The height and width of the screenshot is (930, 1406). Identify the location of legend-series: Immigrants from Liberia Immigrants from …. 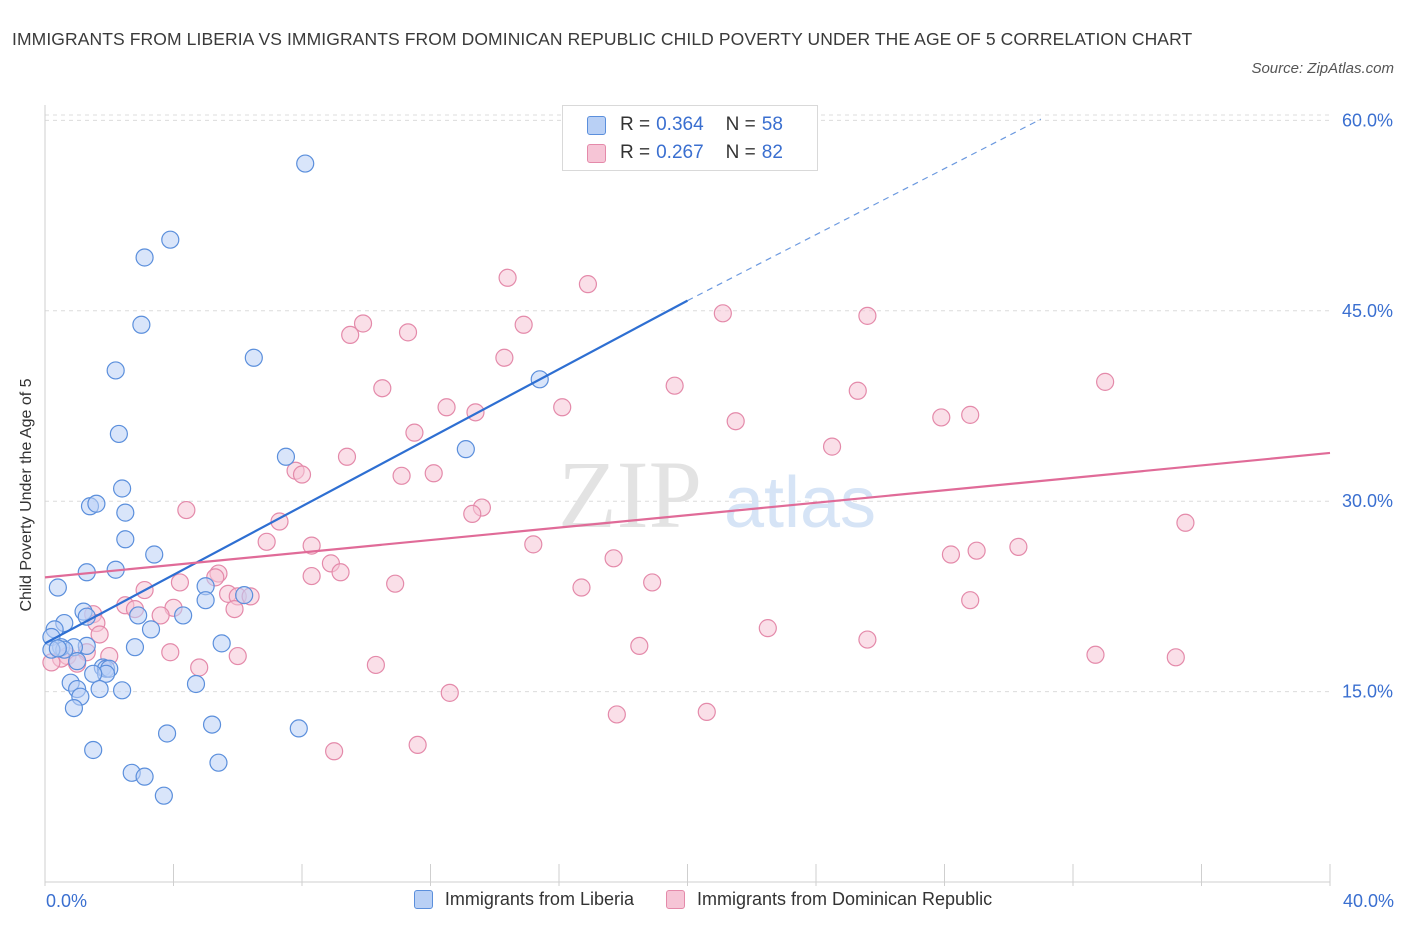
(703, 899).